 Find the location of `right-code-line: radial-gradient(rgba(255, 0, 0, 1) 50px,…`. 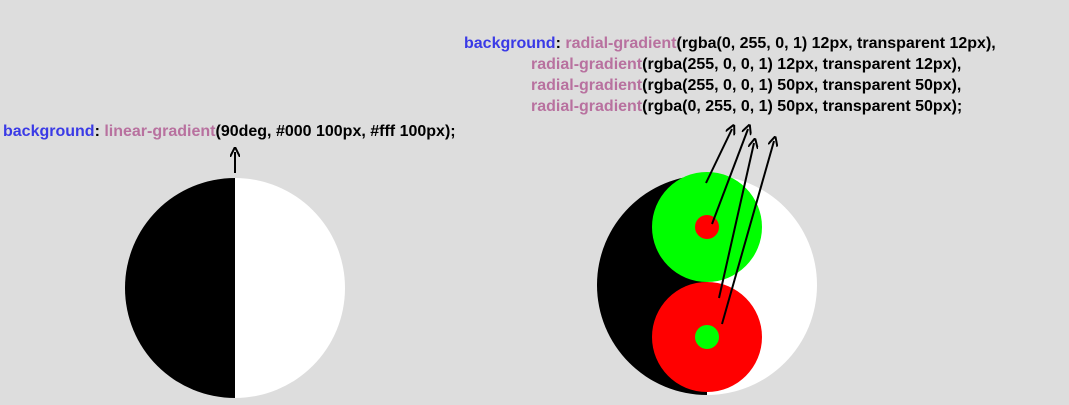

right-code-line: radial-gradient(rgba(255, 0, 0, 1) 50px,… is located at coordinates (746, 85).